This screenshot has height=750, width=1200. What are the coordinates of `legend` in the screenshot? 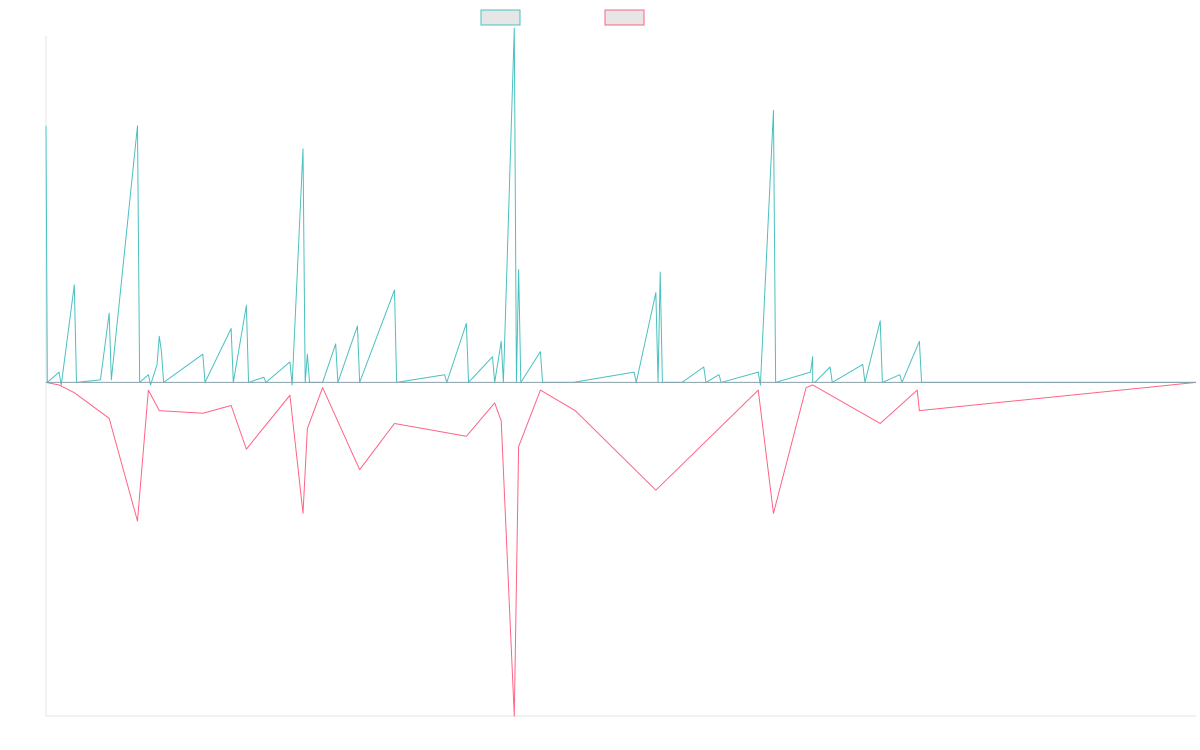 It's located at (562, 17).